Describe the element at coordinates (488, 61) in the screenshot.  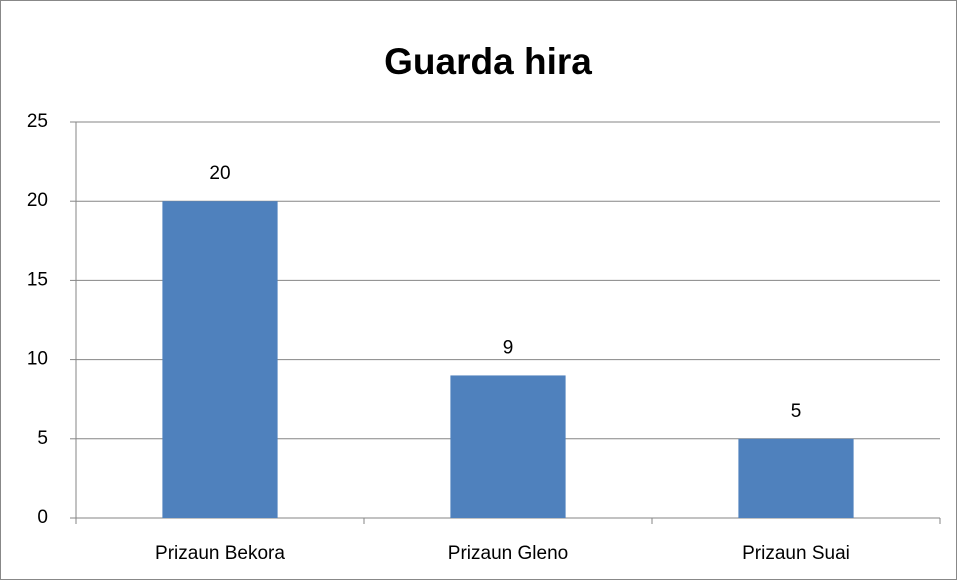
I see `chart-title: Guarda hira` at that location.